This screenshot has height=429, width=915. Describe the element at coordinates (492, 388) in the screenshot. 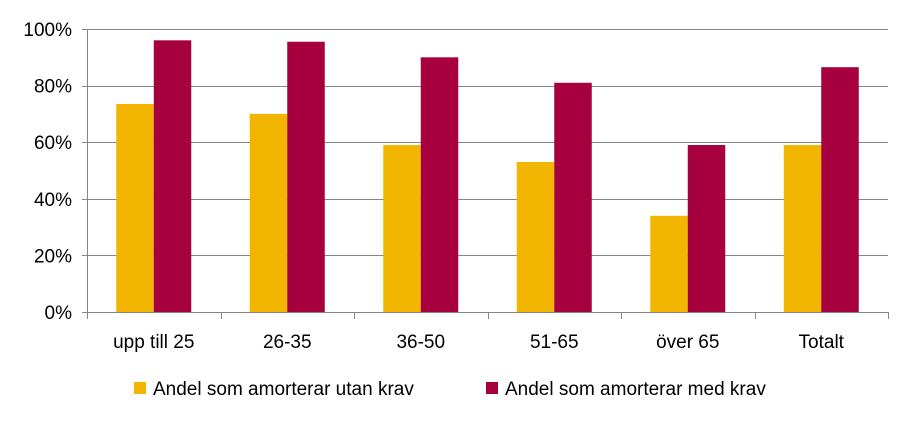

I see `legend-swatch-med-krav` at that location.